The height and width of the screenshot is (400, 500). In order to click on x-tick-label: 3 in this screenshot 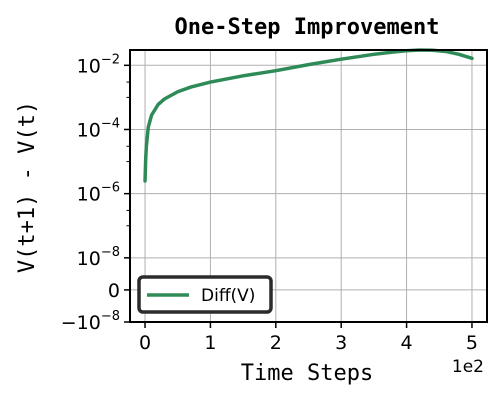, I will do `click(341, 343)`.